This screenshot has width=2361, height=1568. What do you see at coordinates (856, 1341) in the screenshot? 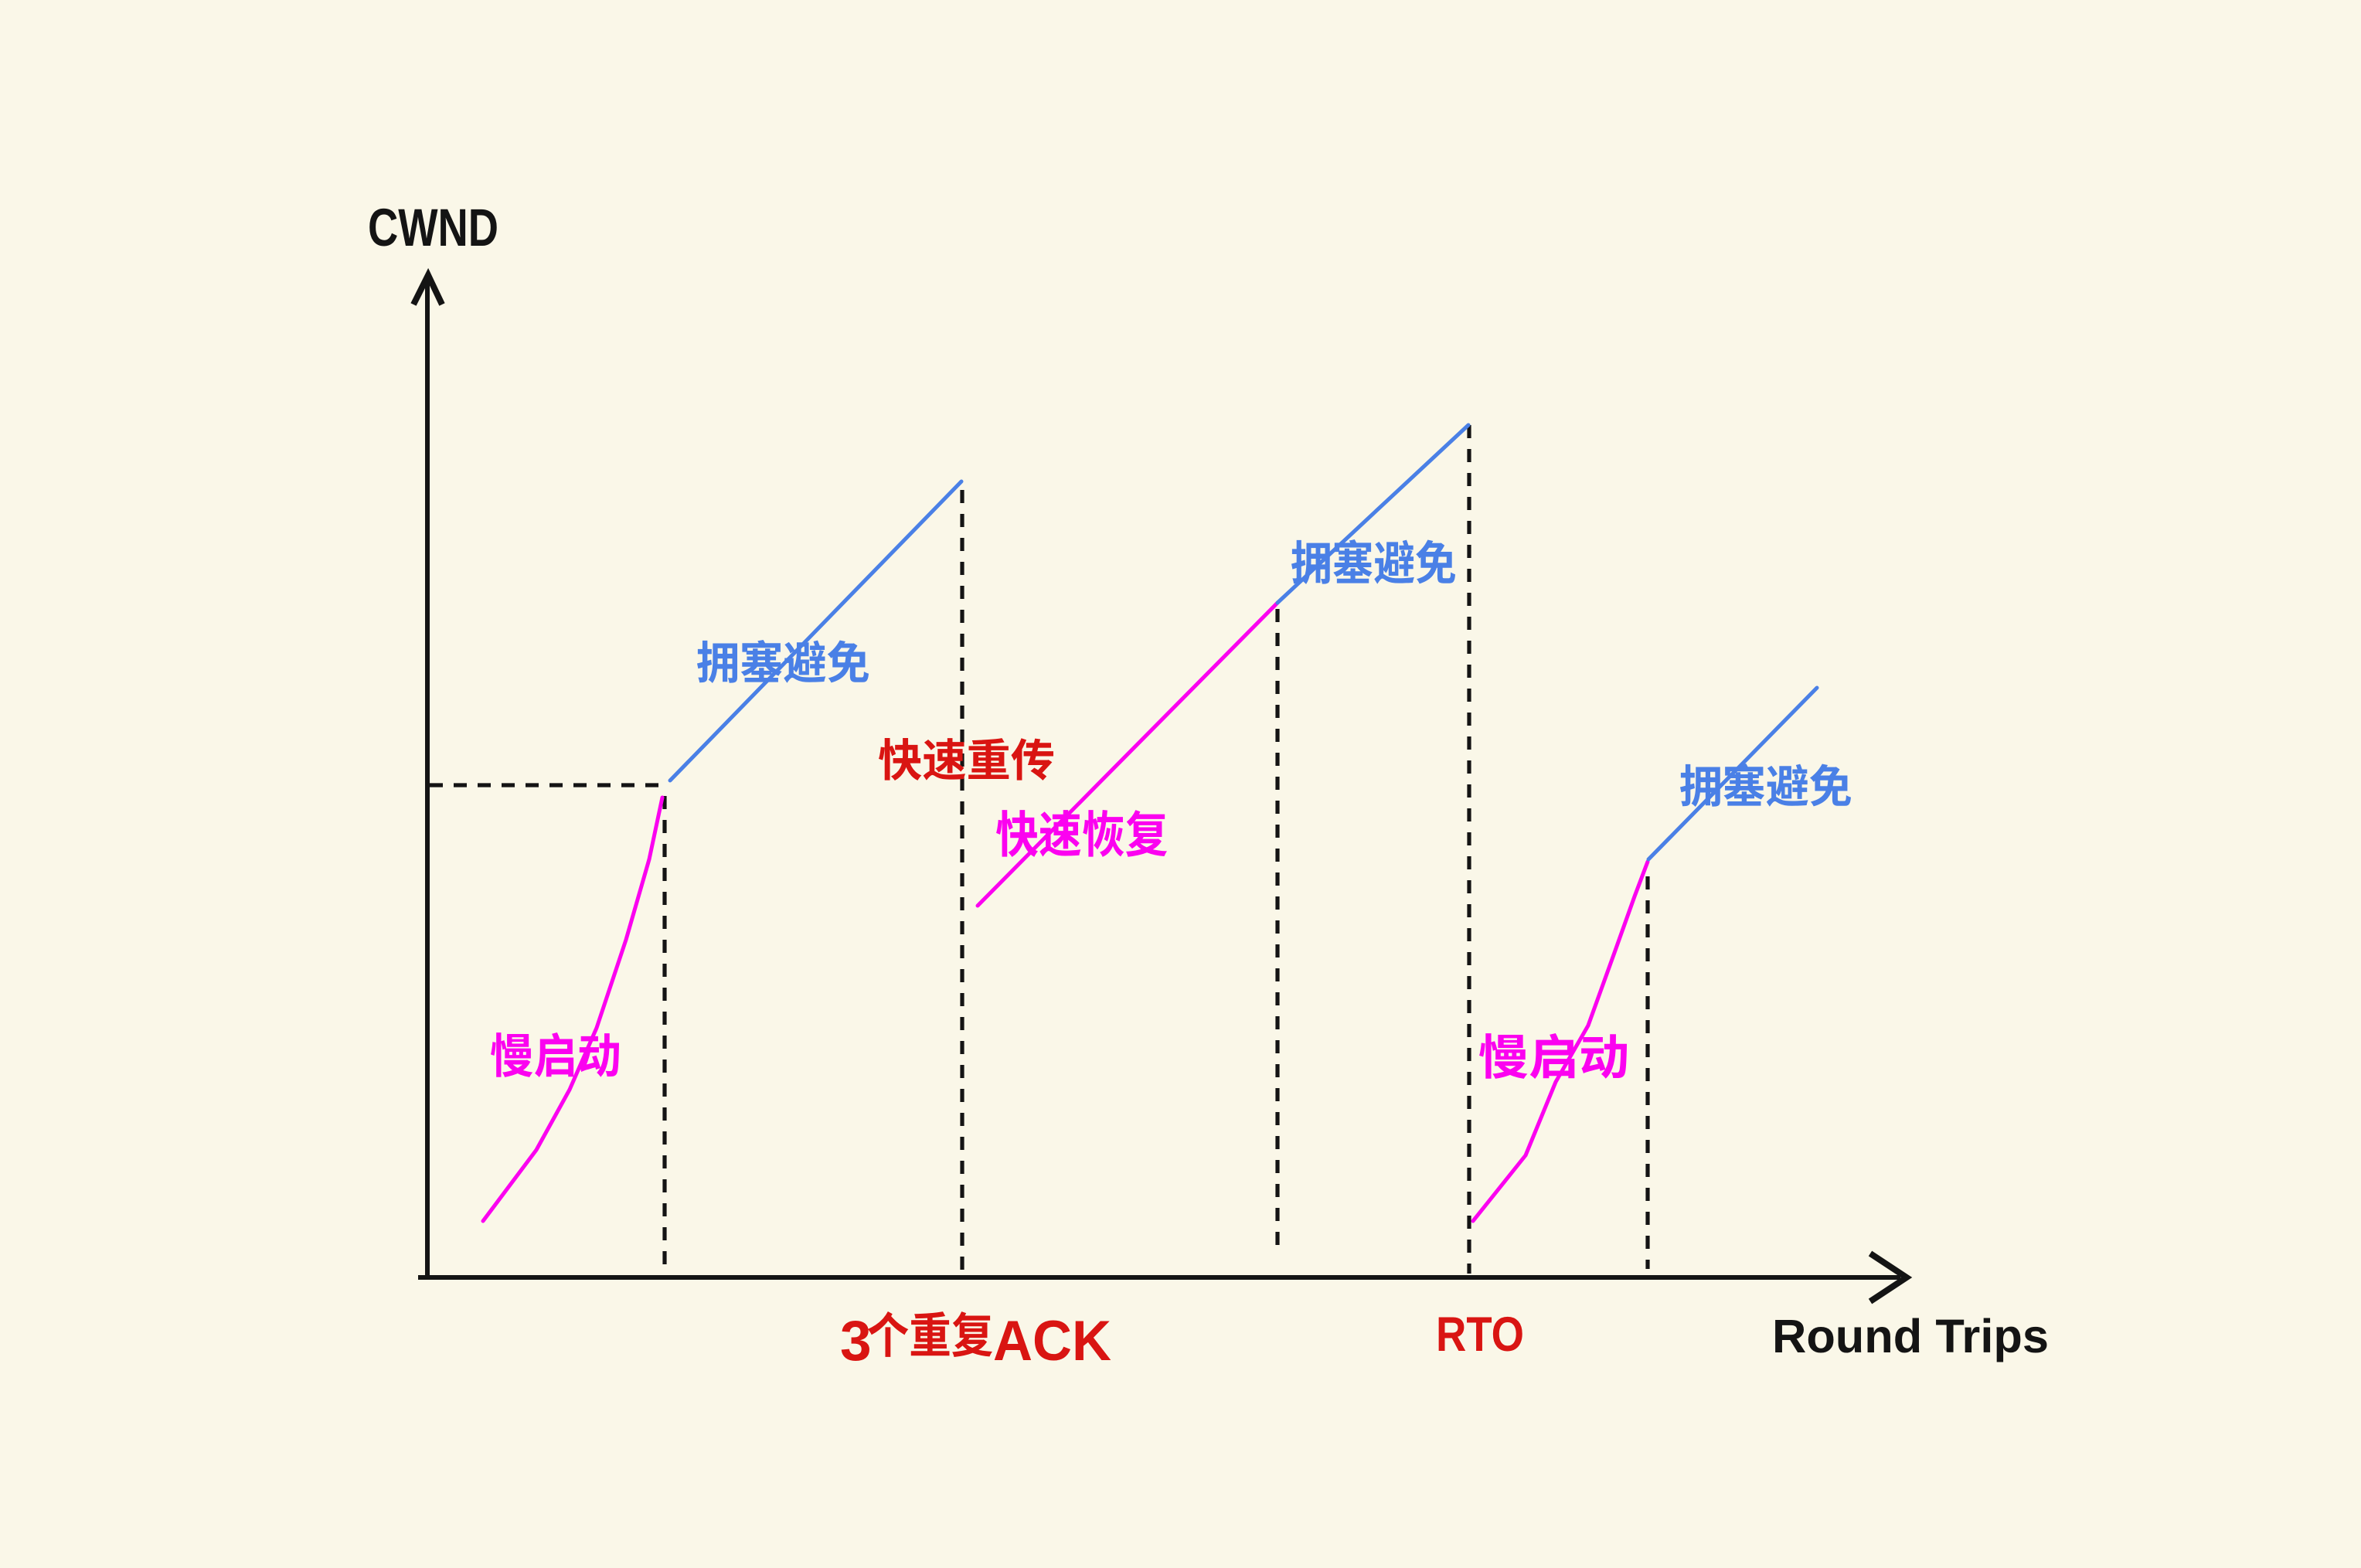
I see `svg-text: 3` at bounding box center [856, 1341].